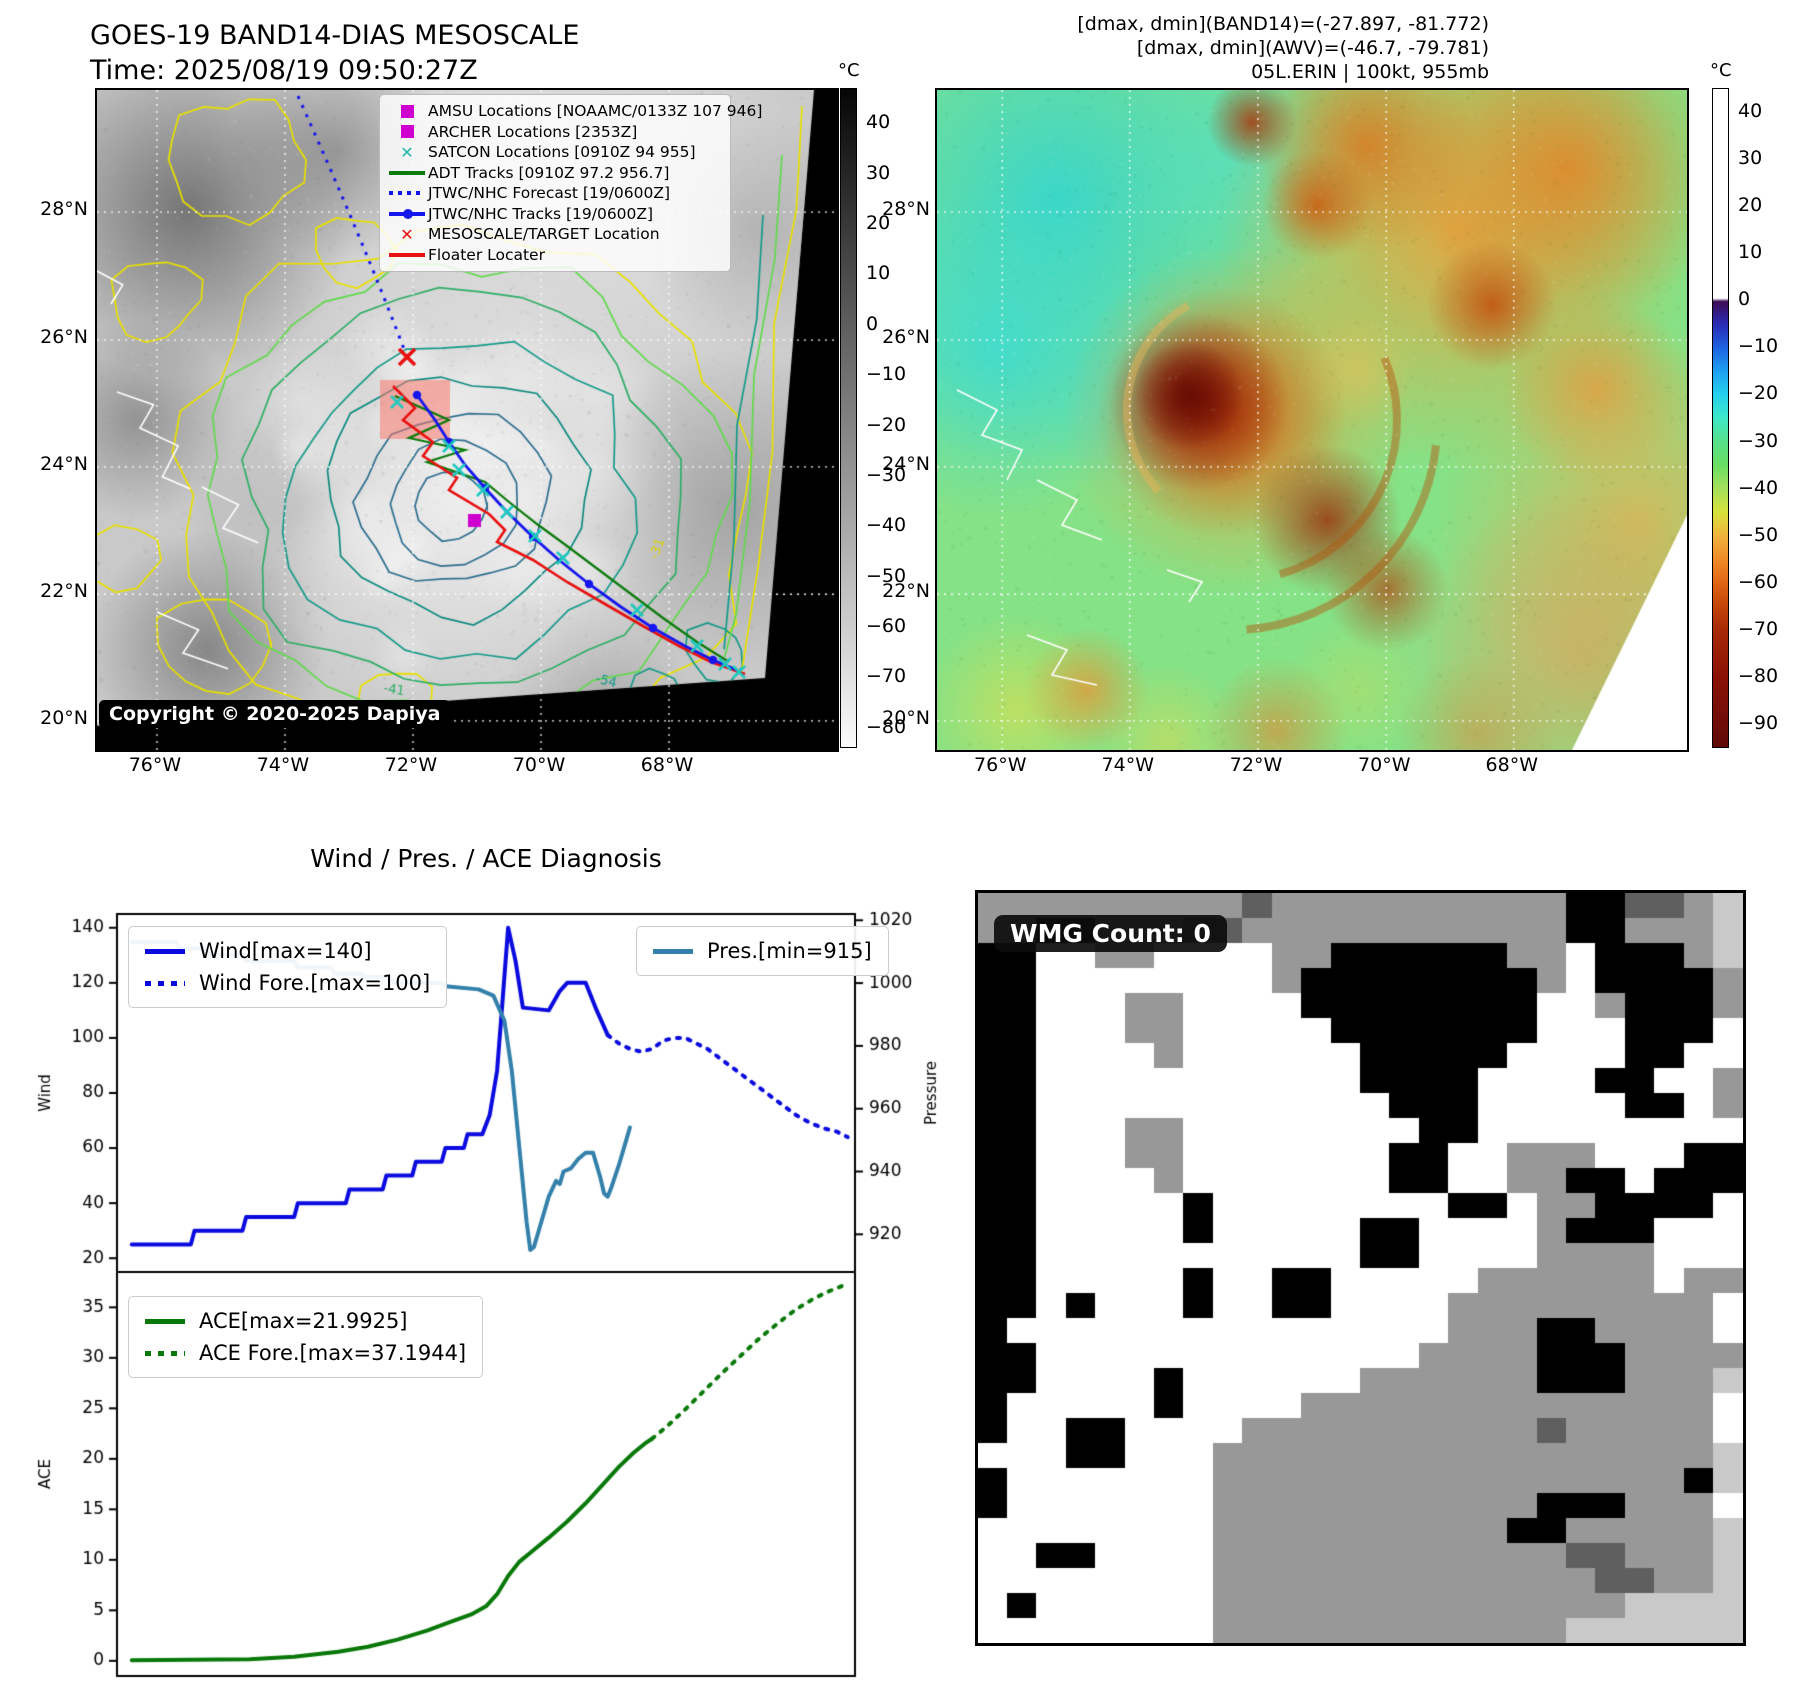 The width and height of the screenshot is (1797, 1690). I want to click on wind-forecast-swatch, so click(165, 983).